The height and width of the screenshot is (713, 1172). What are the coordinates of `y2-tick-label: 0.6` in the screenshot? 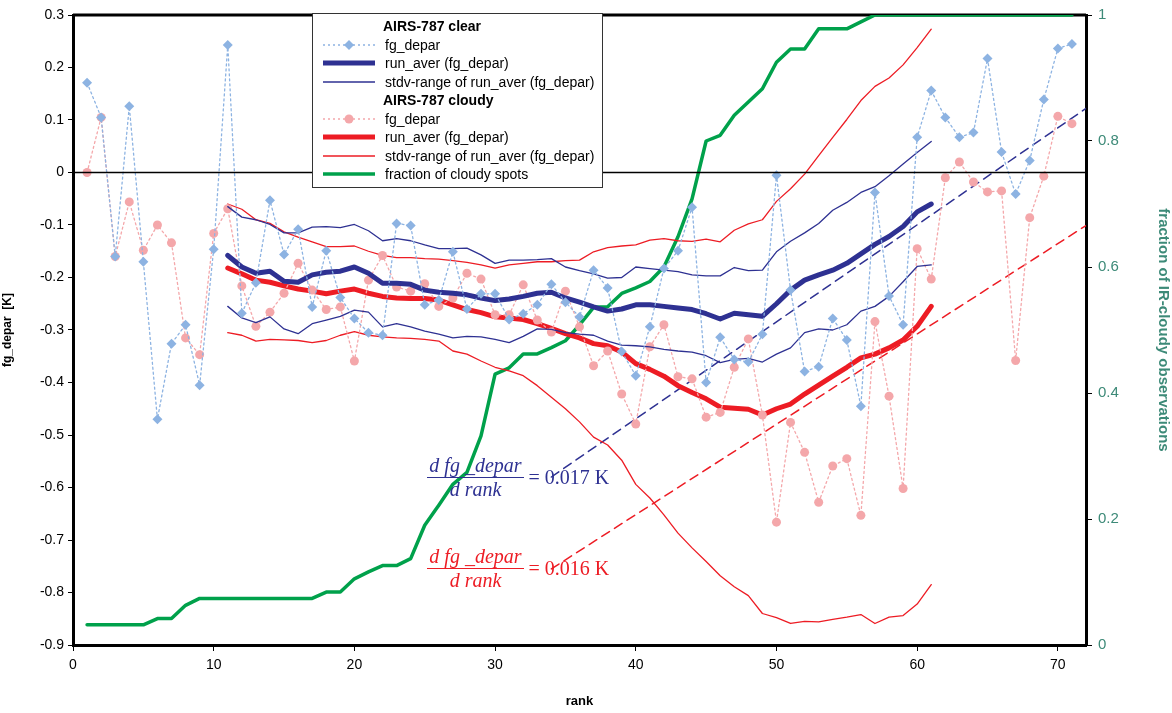 It's located at (1108, 266).